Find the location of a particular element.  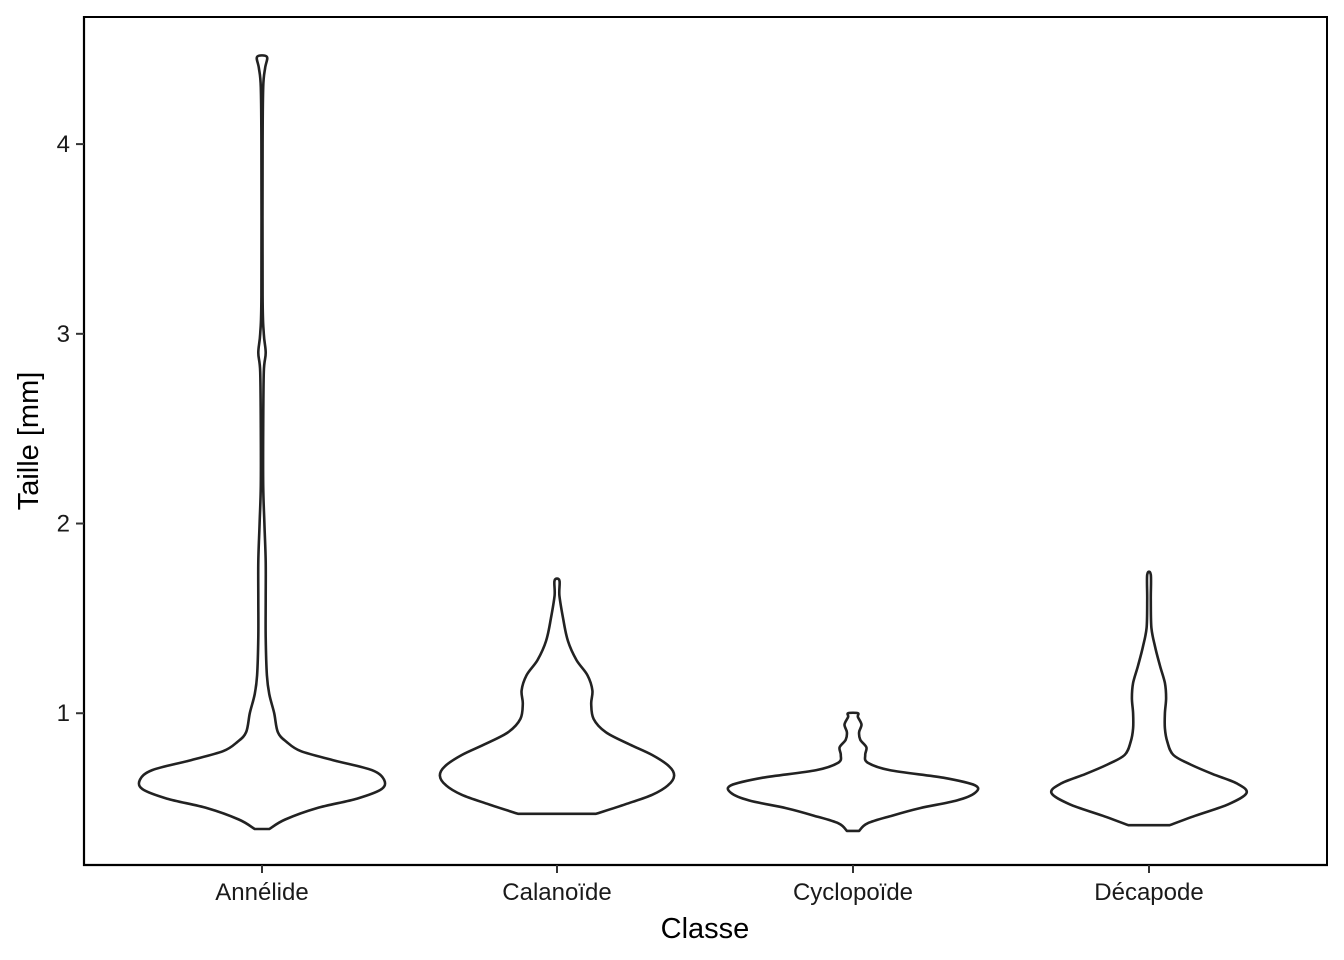

violin-cyclopoide is located at coordinates (853, 772).